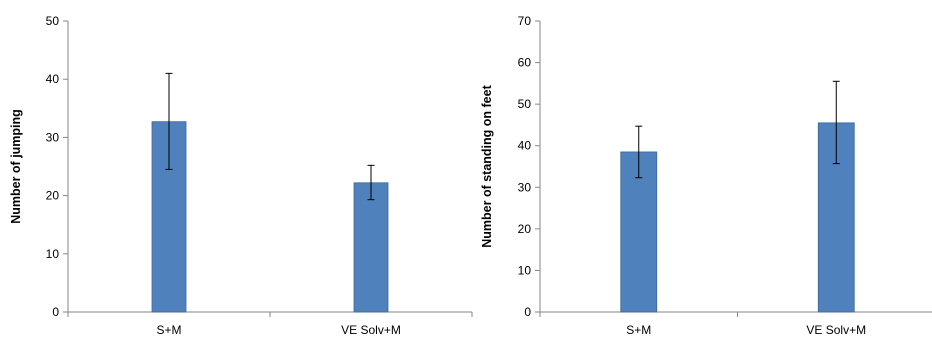  I want to click on y-tick-label: 60, so click(525, 63).